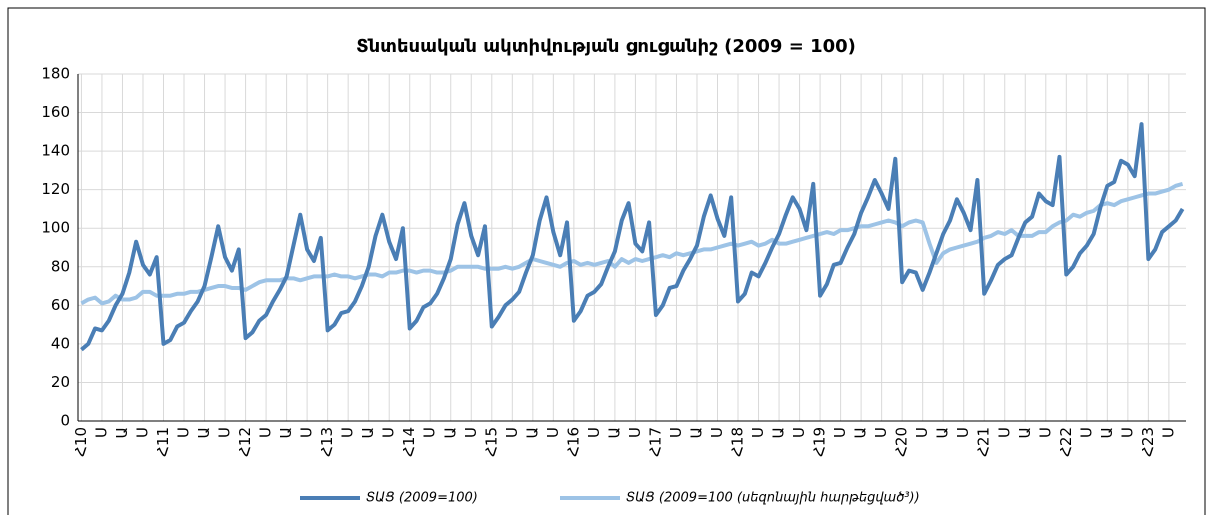 The image size is (1213, 515). Describe the element at coordinates (81, 442) in the screenshot. I see `x-tick-label: Հ10` at that location.